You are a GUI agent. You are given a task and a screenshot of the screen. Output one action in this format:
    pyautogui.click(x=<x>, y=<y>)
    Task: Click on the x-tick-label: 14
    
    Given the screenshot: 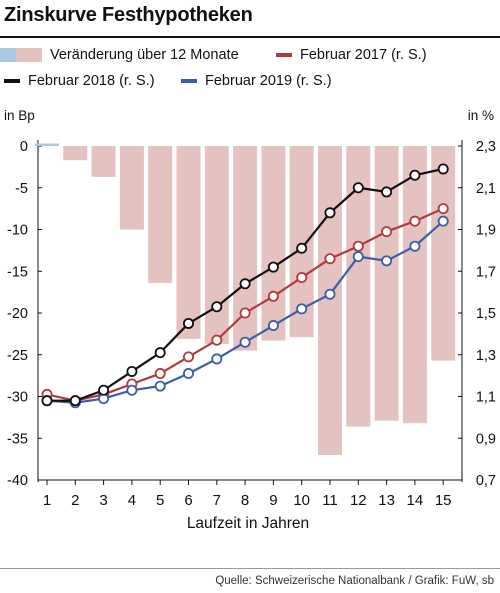 What is the action you would take?
    pyautogui.click(x=415, y=500)
    